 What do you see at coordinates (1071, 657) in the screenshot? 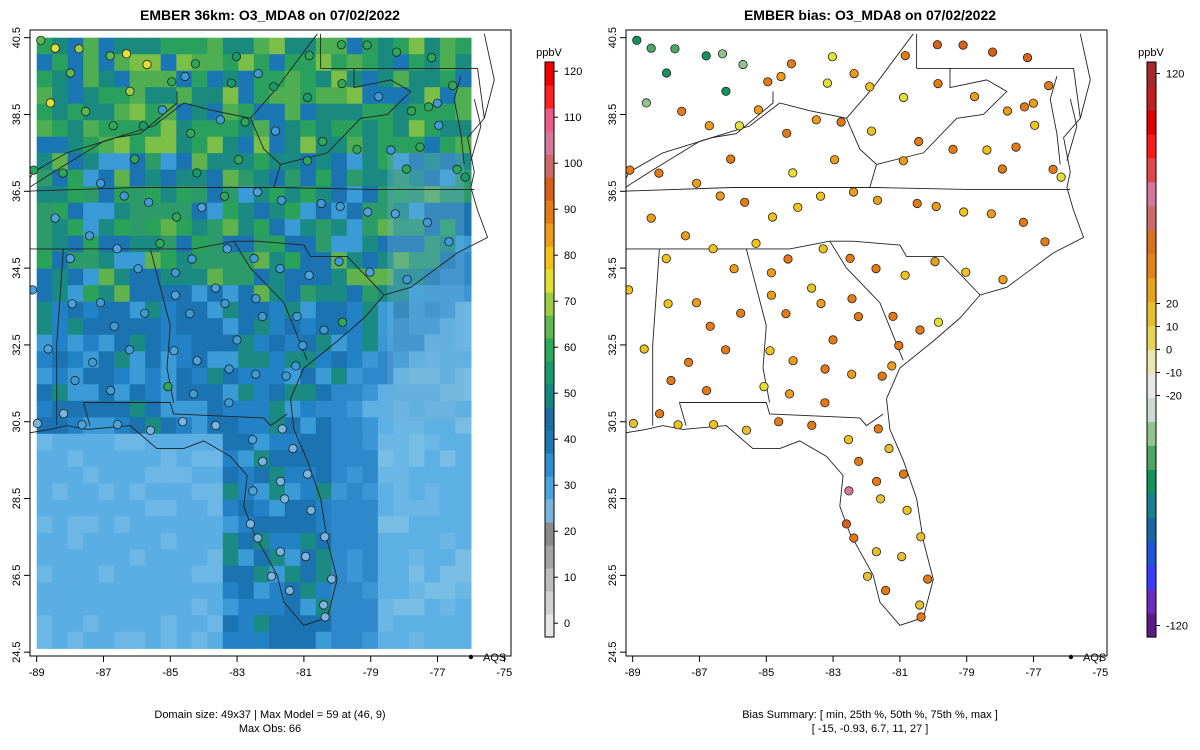
I see `right-legend-dot` at bounding box center [1071, 657].